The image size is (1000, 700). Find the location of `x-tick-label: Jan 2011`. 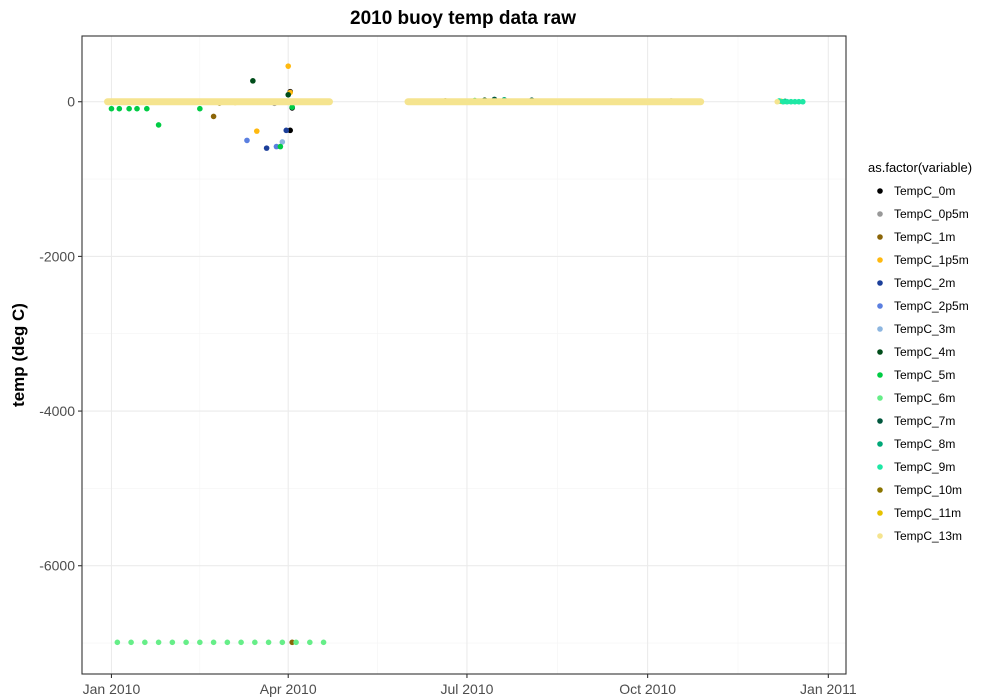

x-tick-label: Jan 2011 is located at coordinates (828, 689).